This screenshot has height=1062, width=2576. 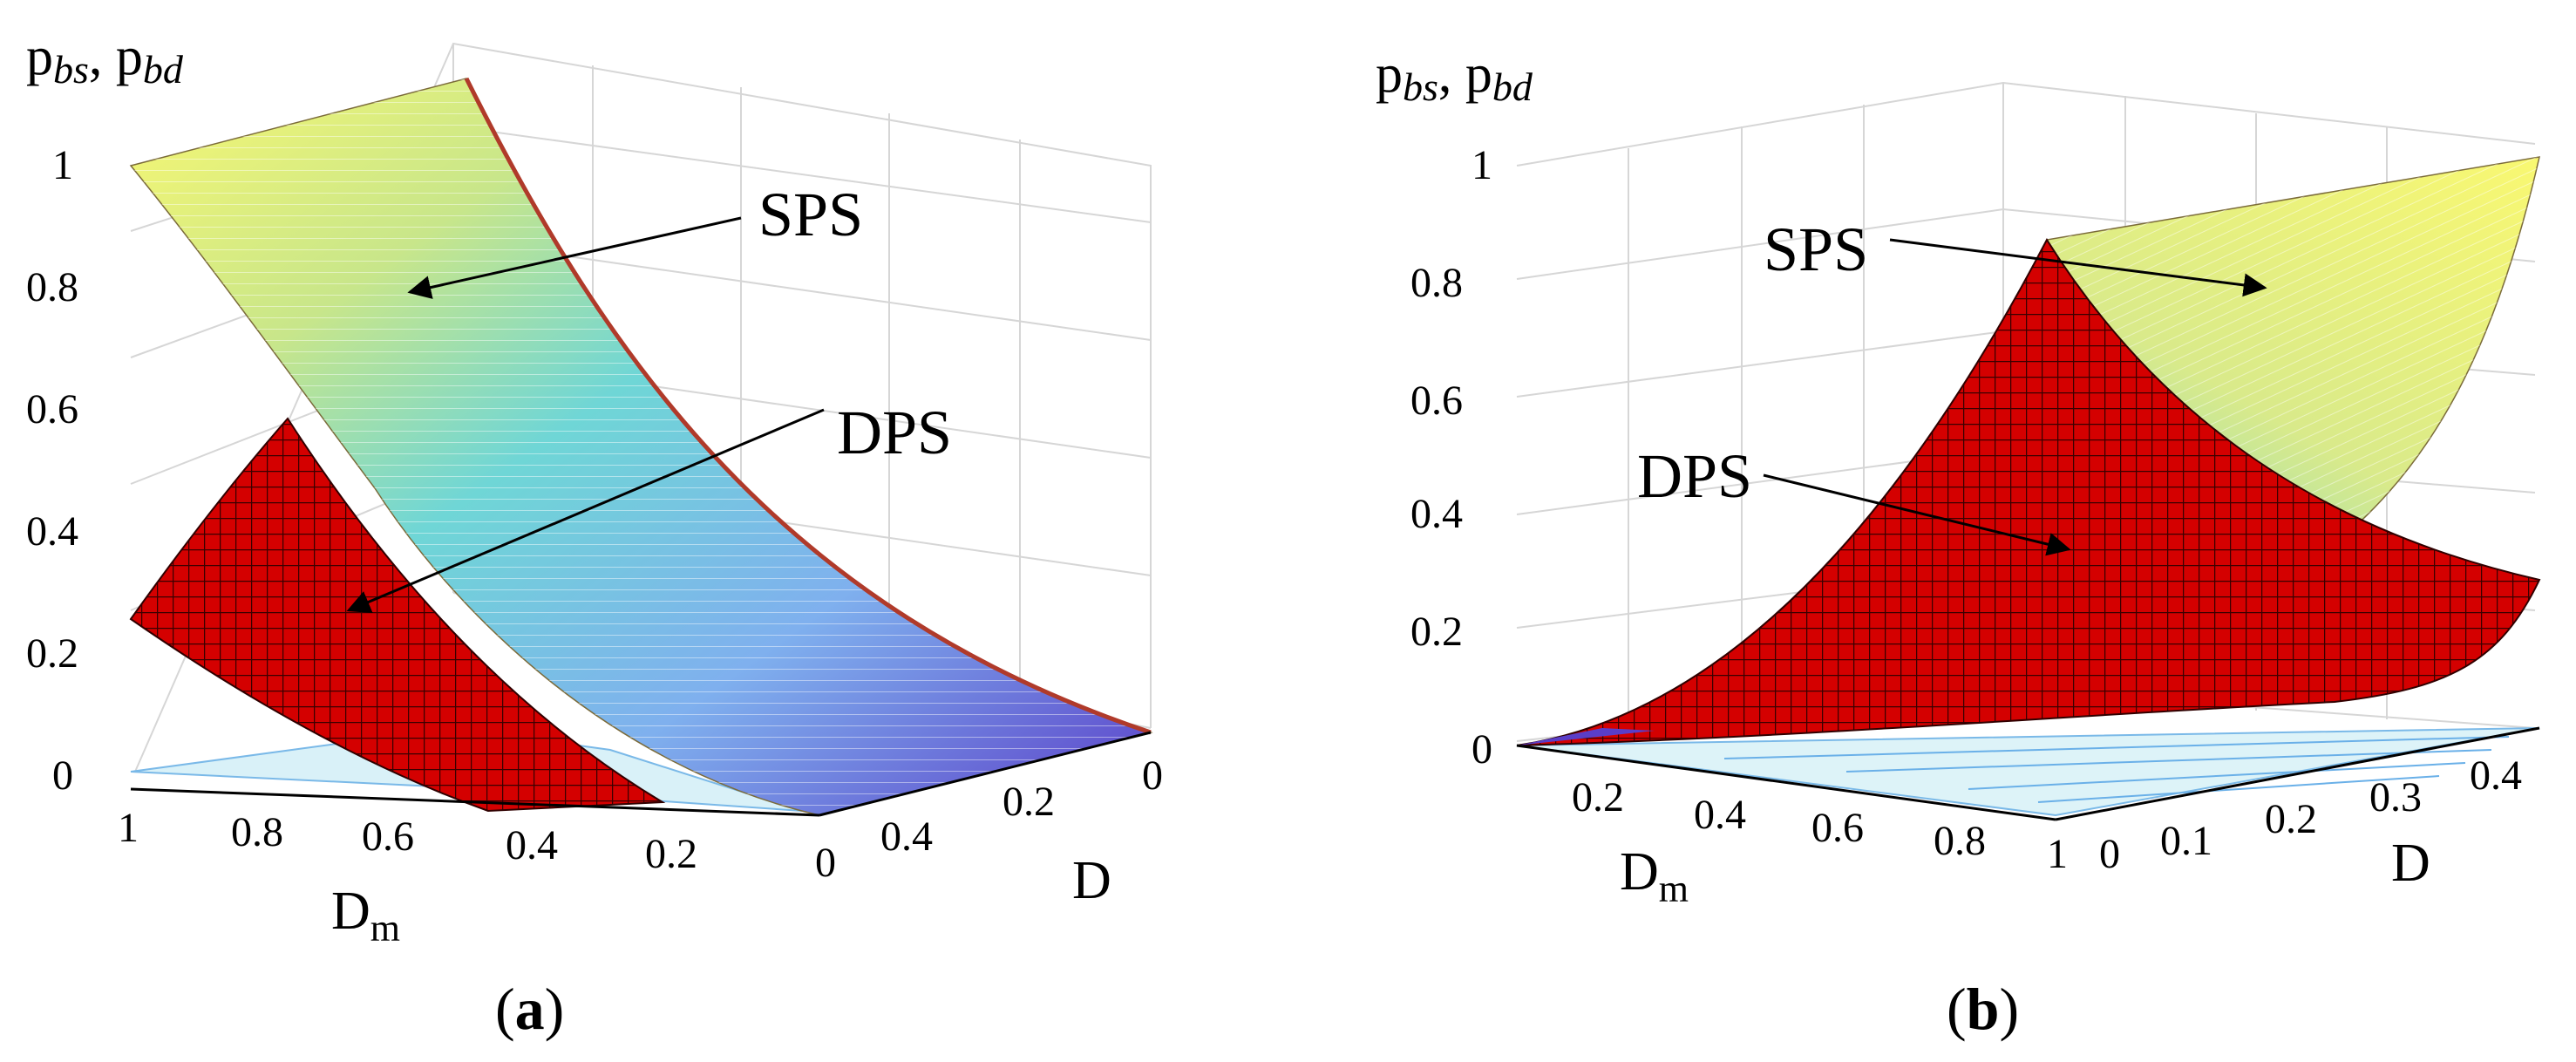 What do you see at coordinates (1598, 797) in the screenshot?
I see `dm-tick-b-0: 0.2` at bounding box center [1598, 797].